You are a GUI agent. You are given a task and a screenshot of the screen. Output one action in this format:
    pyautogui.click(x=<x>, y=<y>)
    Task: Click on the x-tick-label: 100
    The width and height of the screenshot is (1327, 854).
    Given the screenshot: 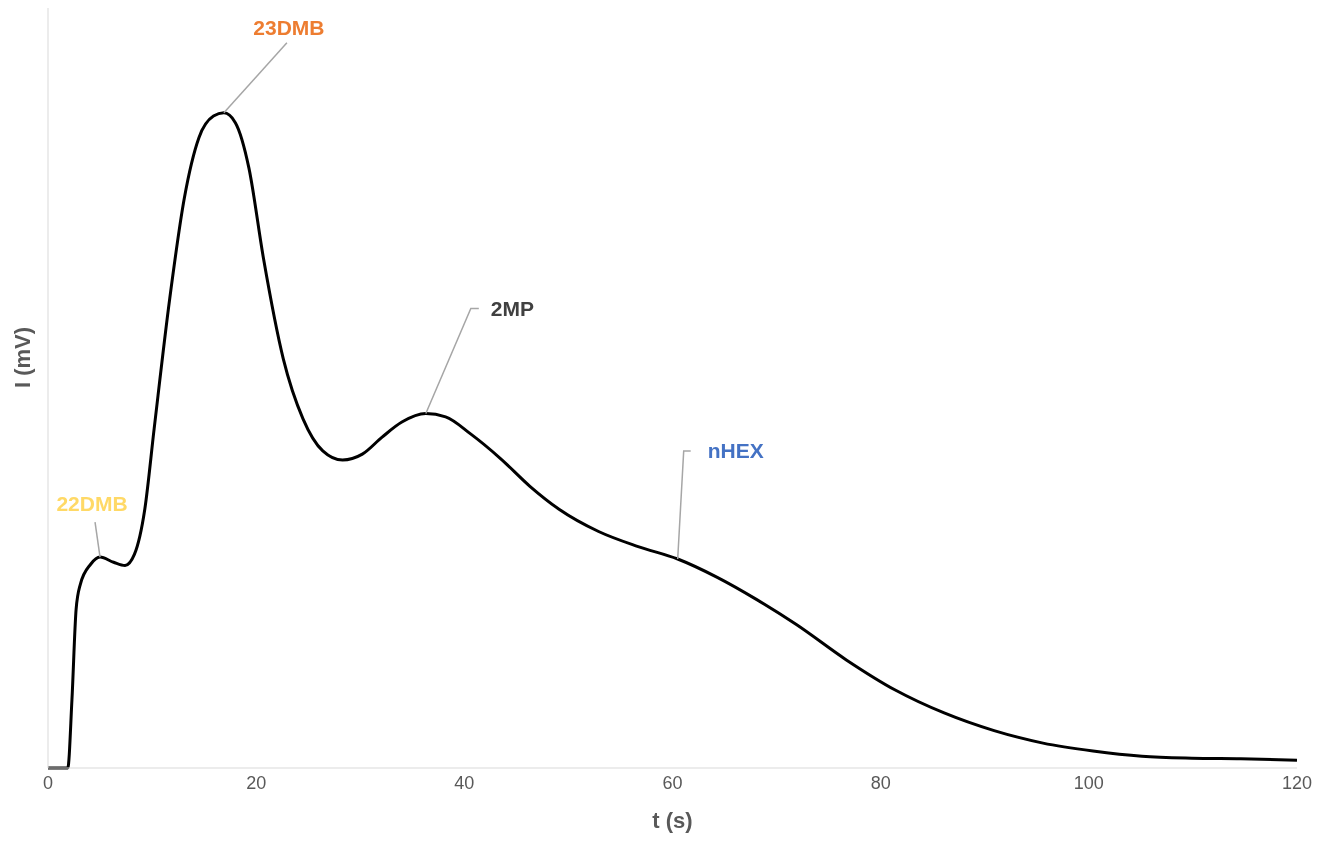 What is the action you would take?
    pyautogui.click(x=1088, y=782)
    